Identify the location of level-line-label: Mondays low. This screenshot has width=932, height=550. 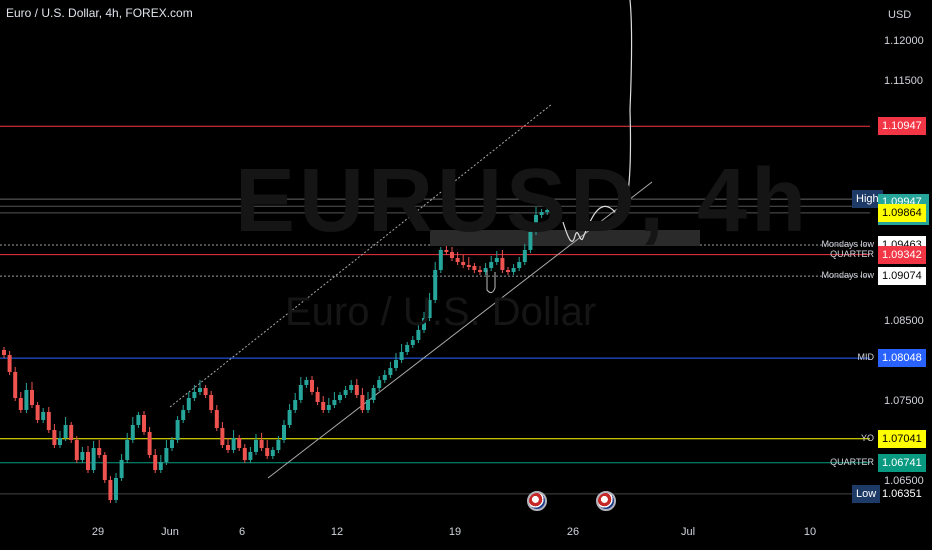
(847, 243).